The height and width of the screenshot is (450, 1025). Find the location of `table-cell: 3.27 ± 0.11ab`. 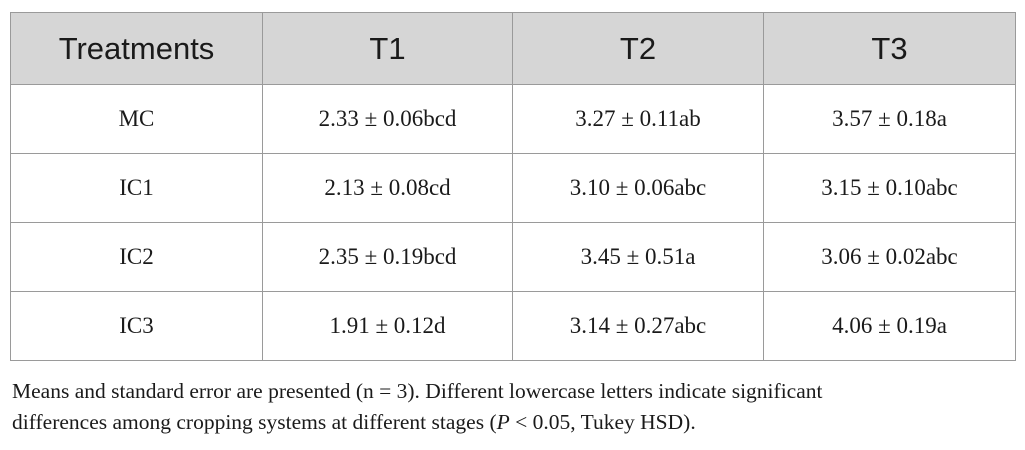

table-cell: 3.27 ± 0.11ab is located at coordinates (638, 119).